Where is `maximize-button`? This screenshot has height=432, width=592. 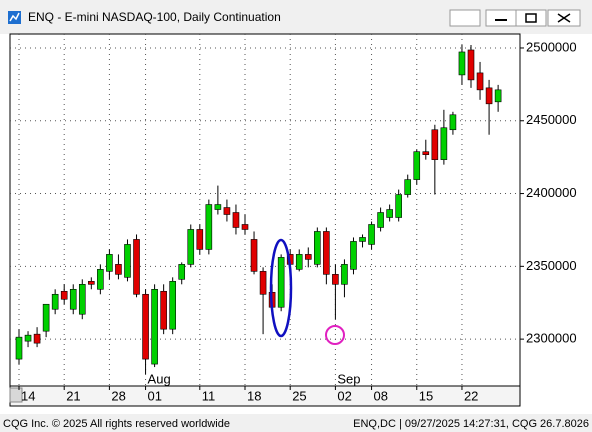
maximize-button is located at coordinates (531, 18).